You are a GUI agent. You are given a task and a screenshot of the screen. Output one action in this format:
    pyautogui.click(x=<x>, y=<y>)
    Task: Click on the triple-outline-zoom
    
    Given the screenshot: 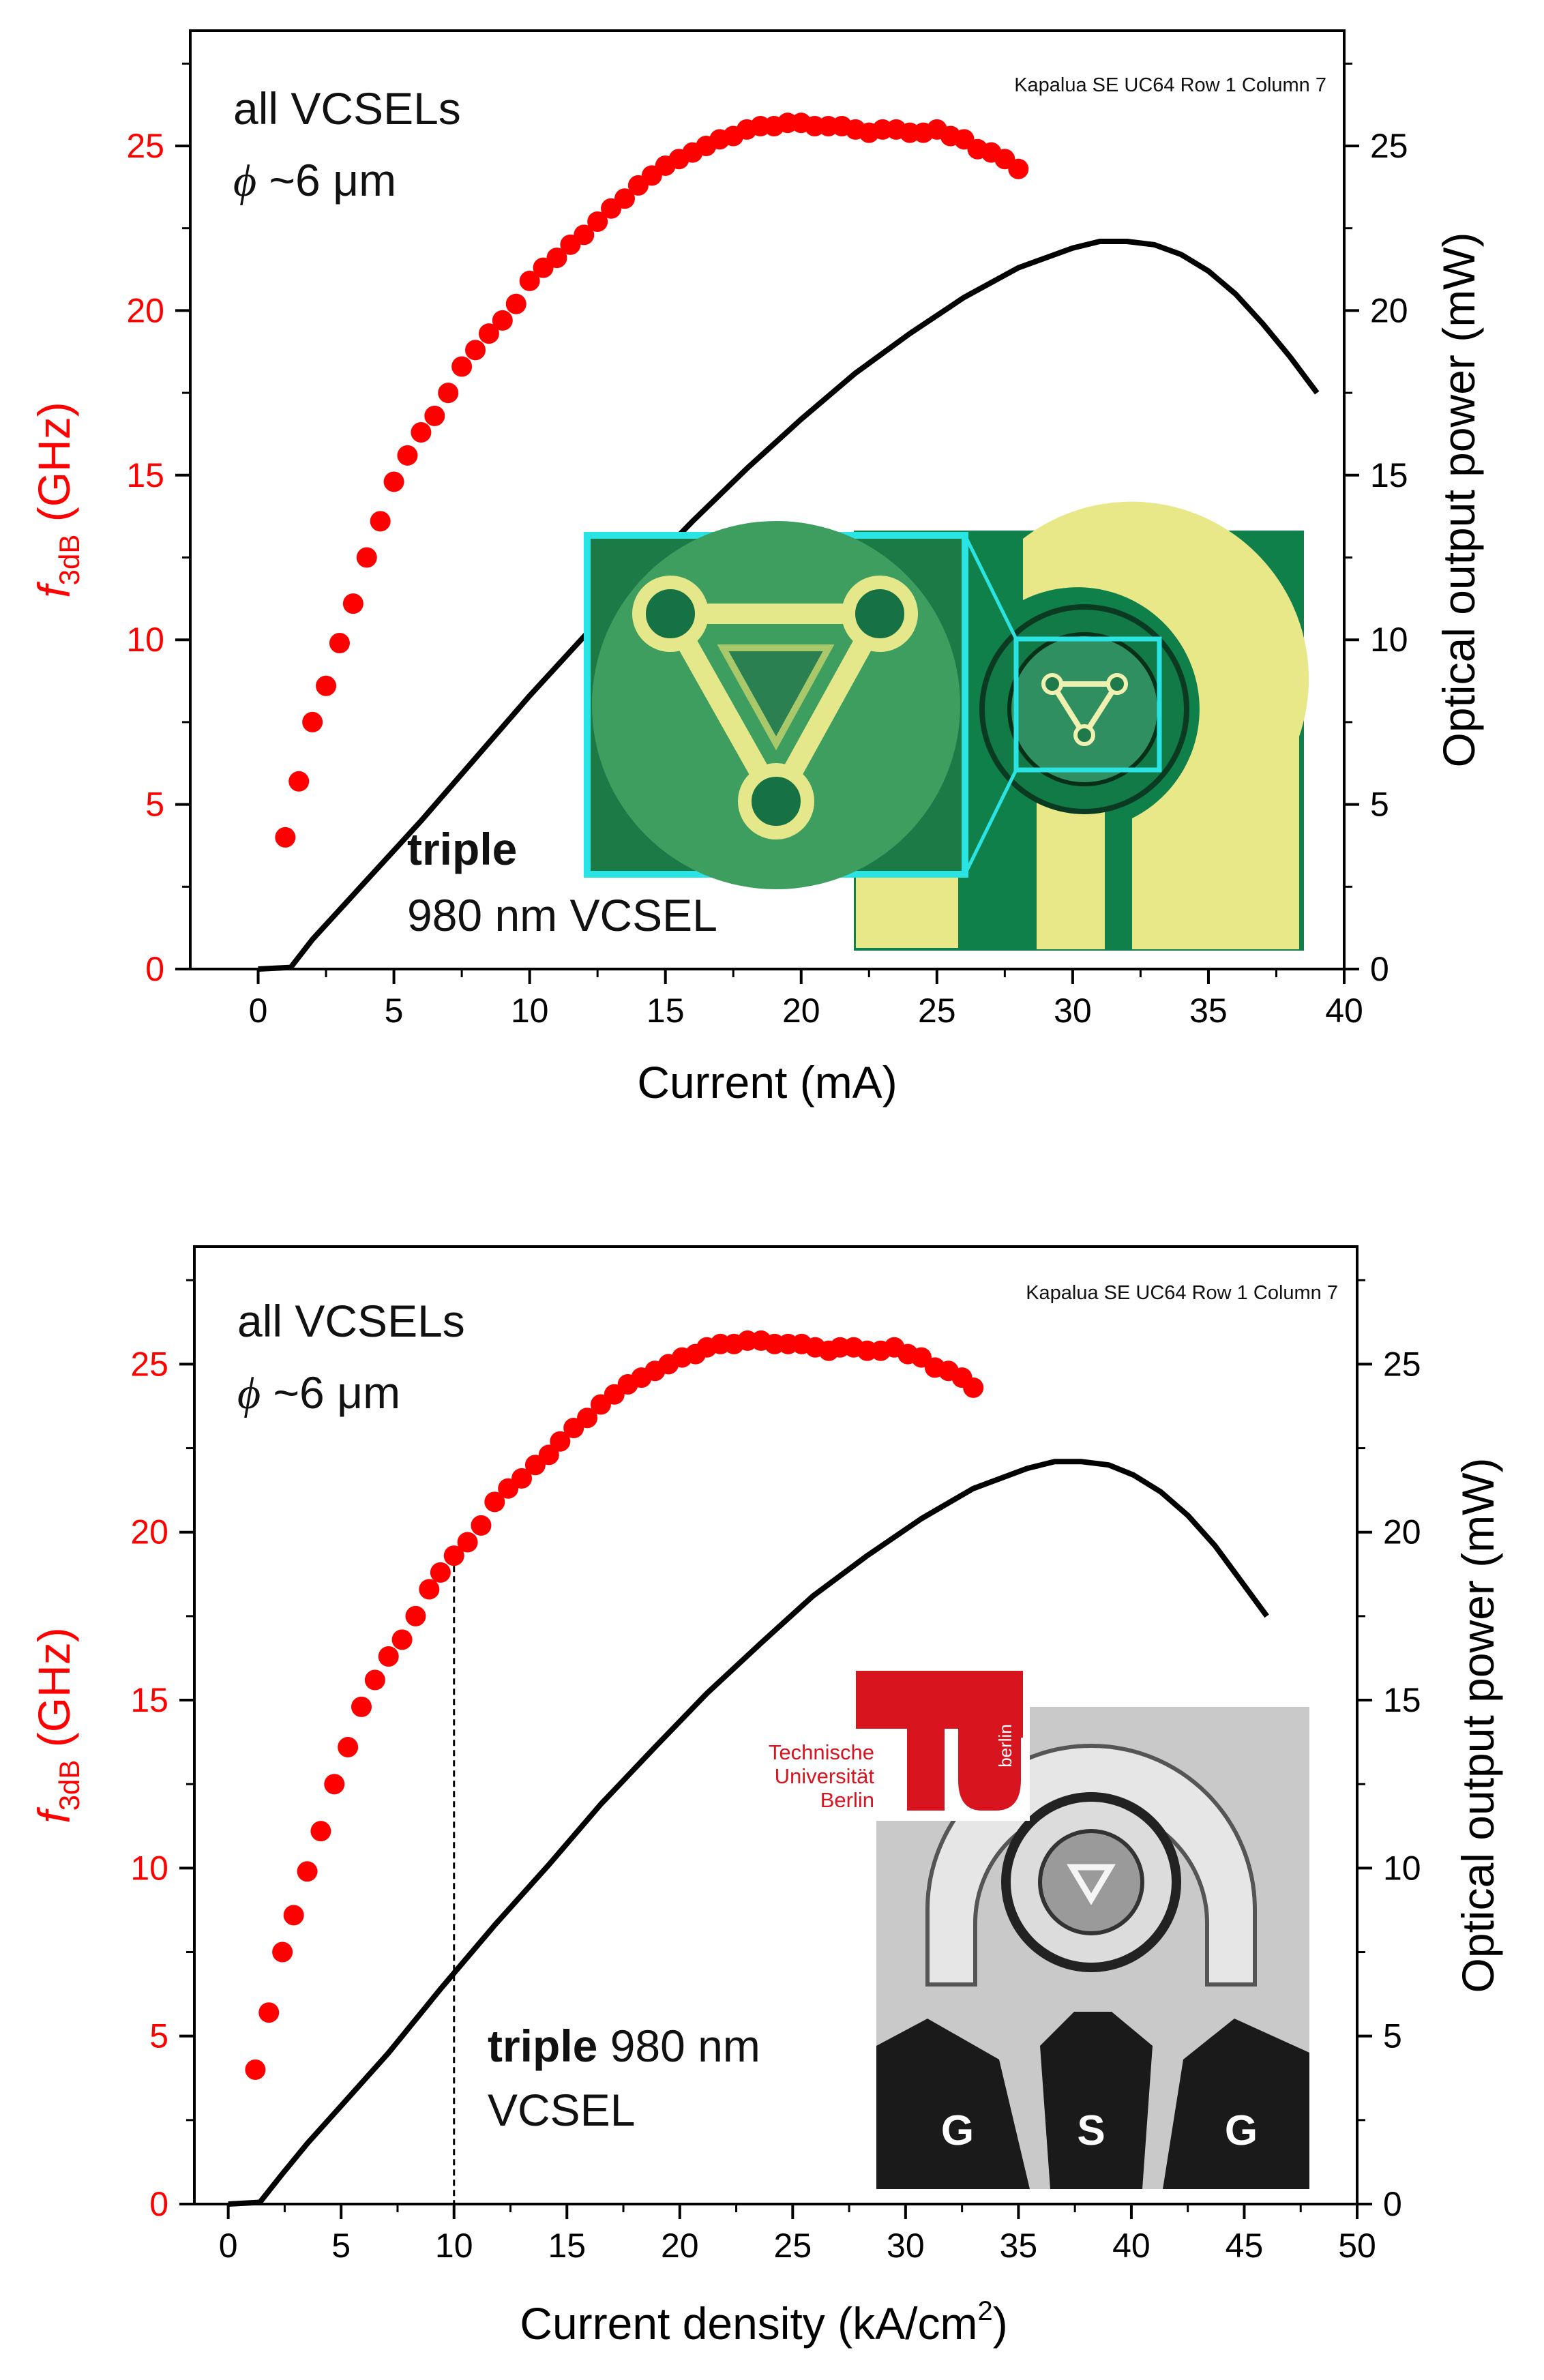 What is the action you would take?
    pyautogui.click(x=775, y=708)
    